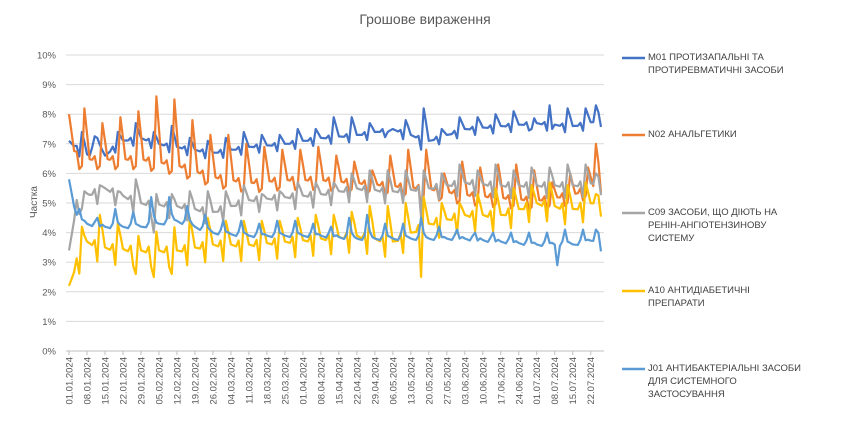 Image resolution: width=850 pixels, height=430 pixels. I want to click on x-tick-label: 12.02.2024, so click(177, 381).